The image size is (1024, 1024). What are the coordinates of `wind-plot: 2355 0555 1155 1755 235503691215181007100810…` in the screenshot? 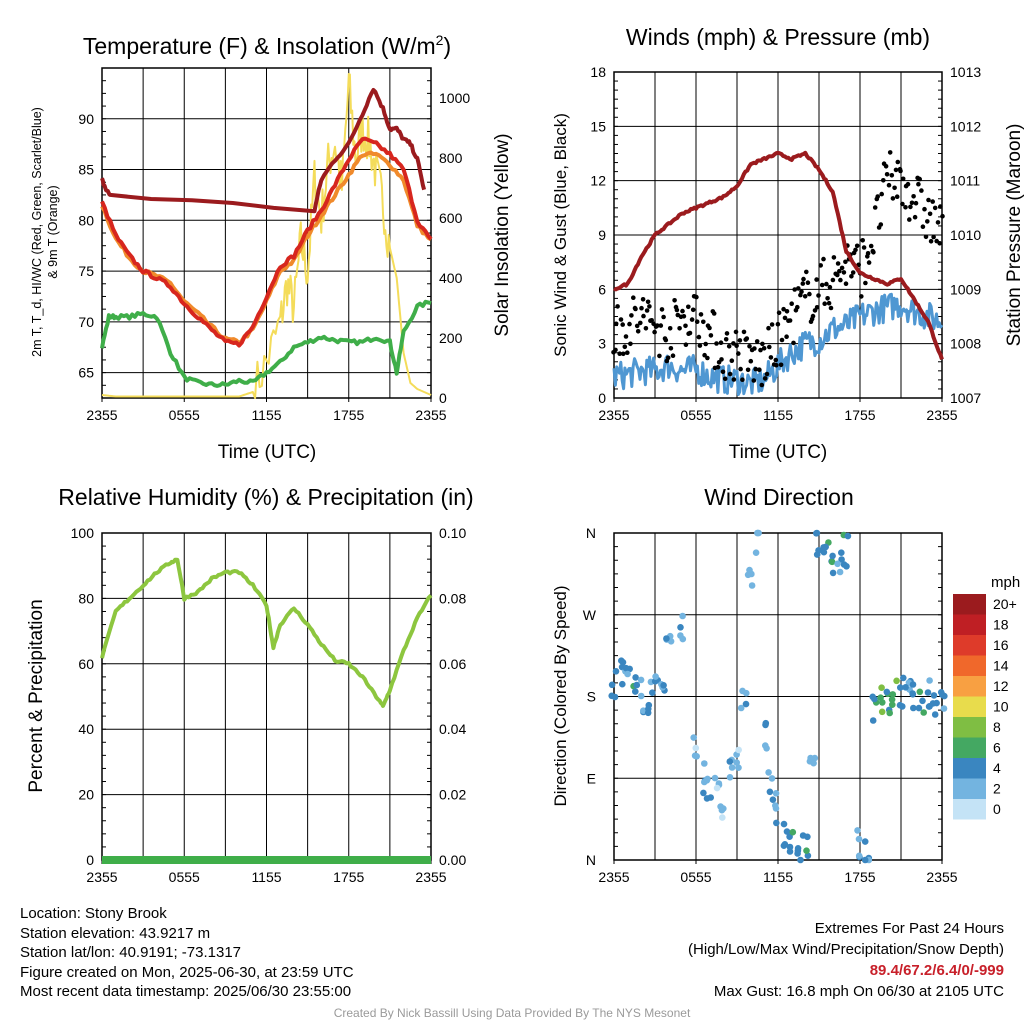 It's located at (785, 243).